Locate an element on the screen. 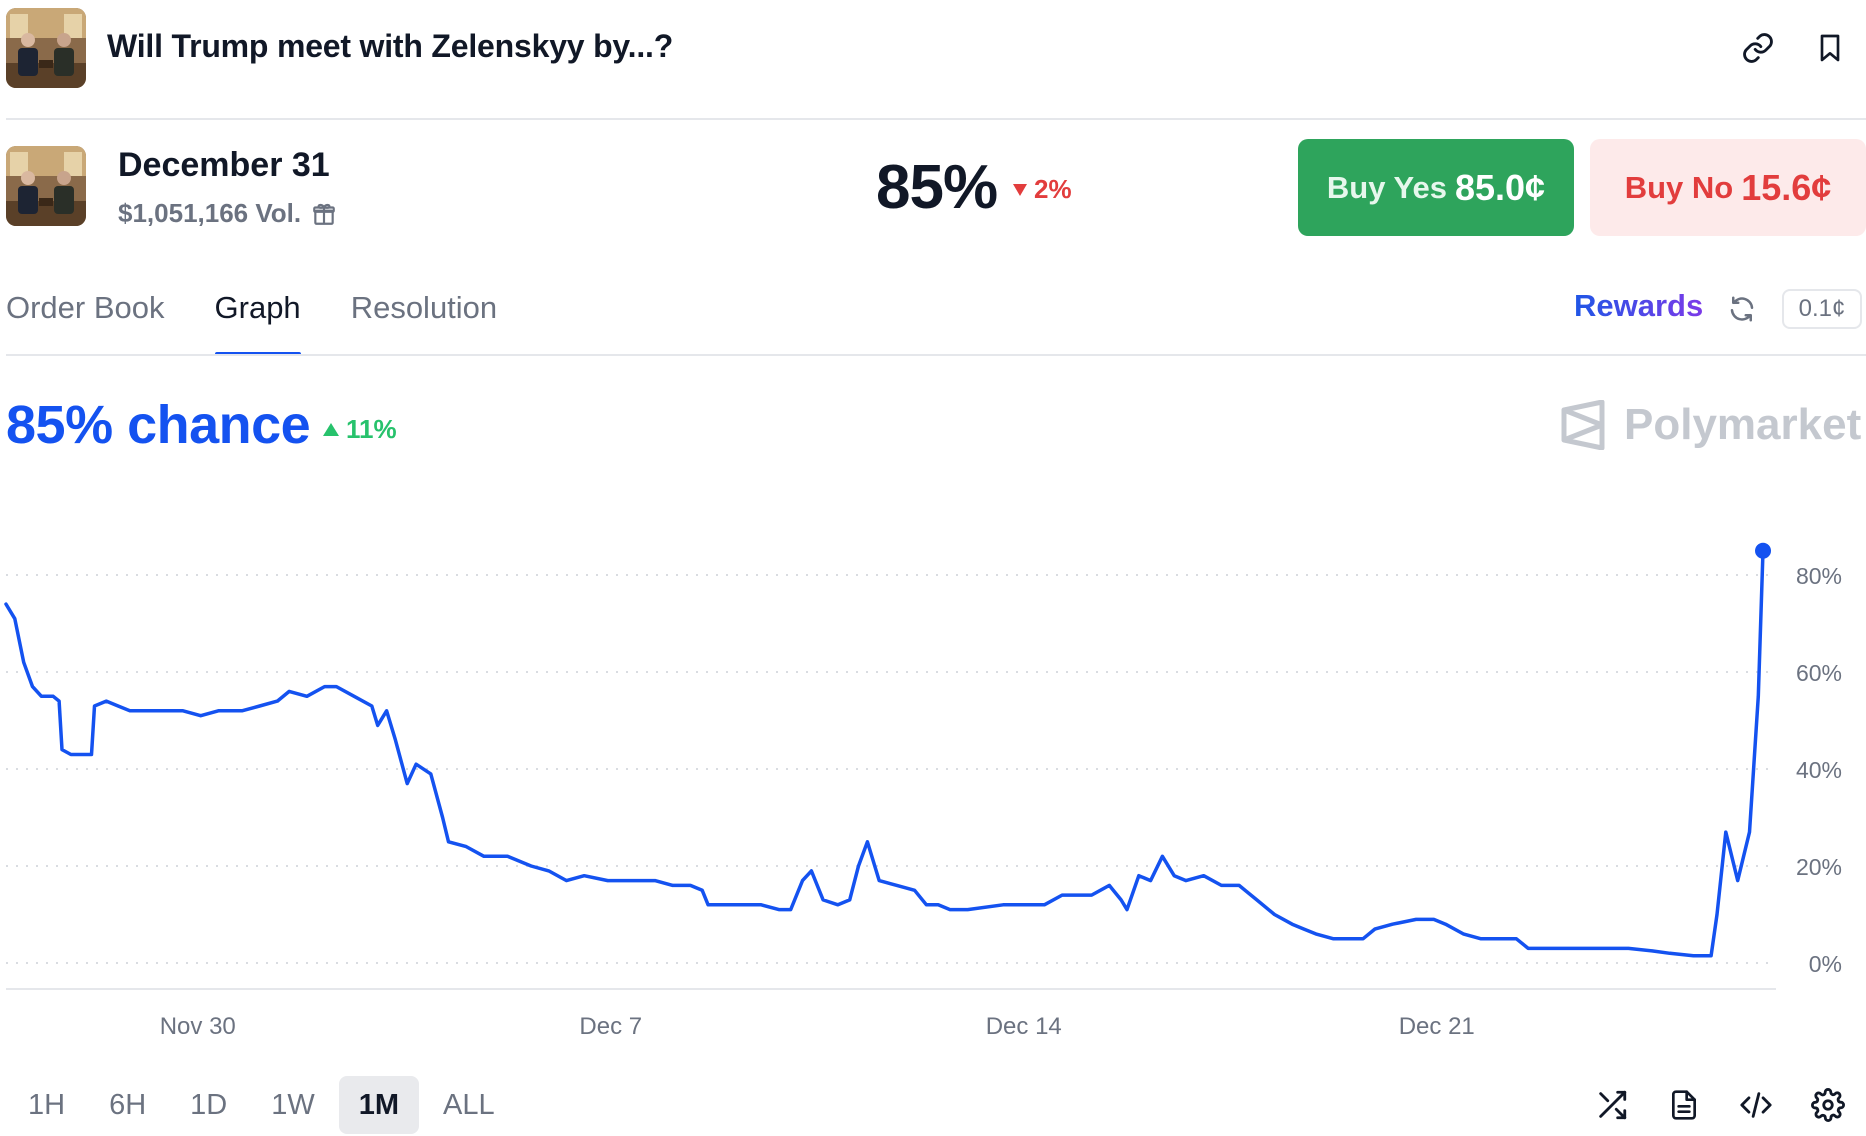 This screenshot has height=1136, width=1866. y-tick-label: 60% is located at coordinates (1819, 673).